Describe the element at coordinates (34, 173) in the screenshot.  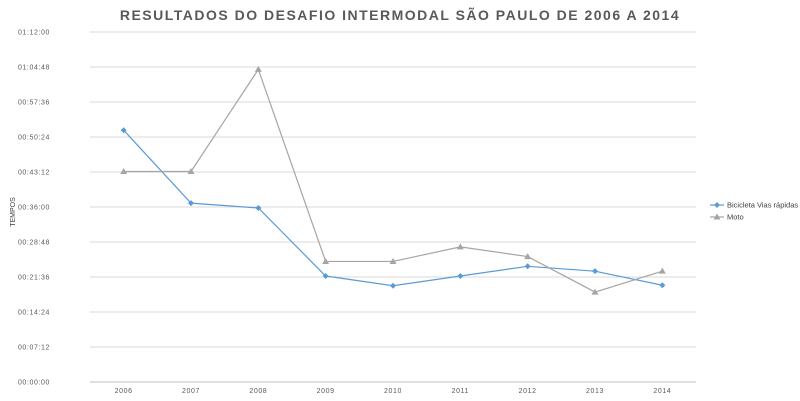
I see `y-tick-label: 00:43:12` at that location.